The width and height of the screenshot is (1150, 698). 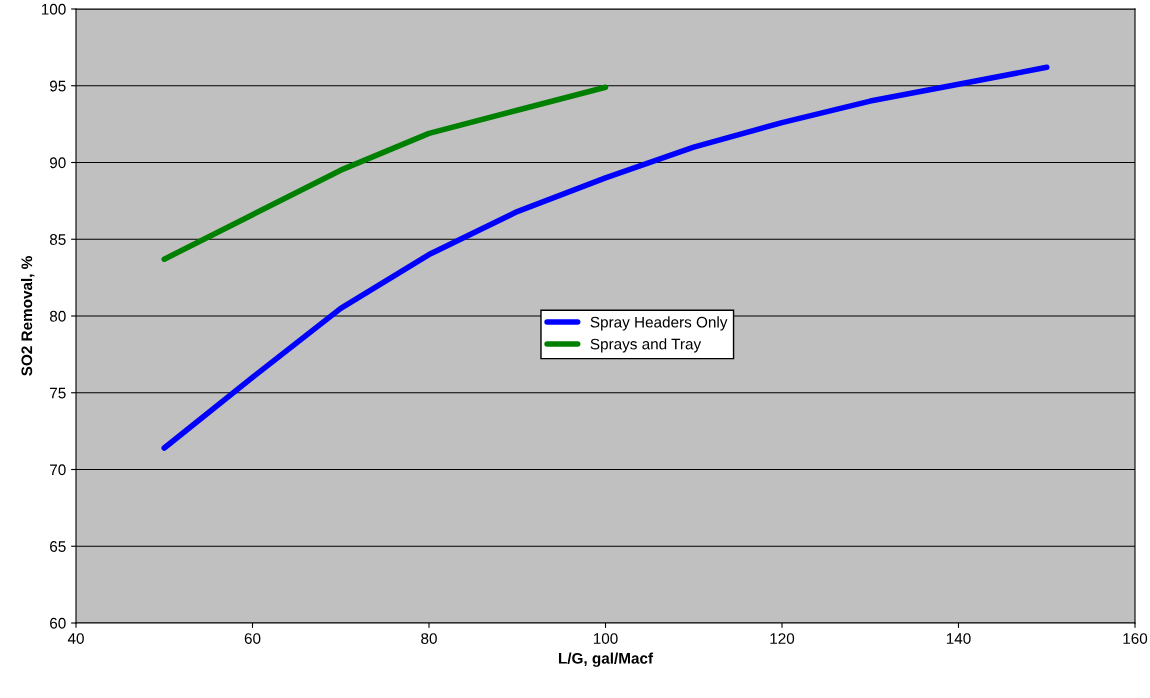 What do you see at coordinates (58, 470) in the screenshot?
I see `y-tick-label: 70` at bounding box center [58, 470].